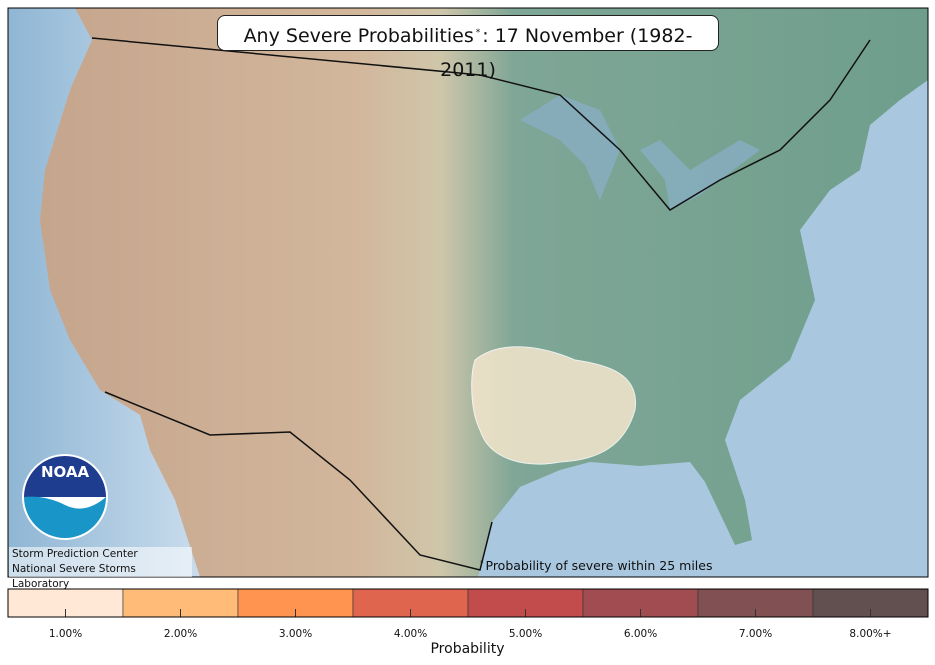 This screenshot has height=665, width=935. I want to click on logo-top, so click(65, 476).